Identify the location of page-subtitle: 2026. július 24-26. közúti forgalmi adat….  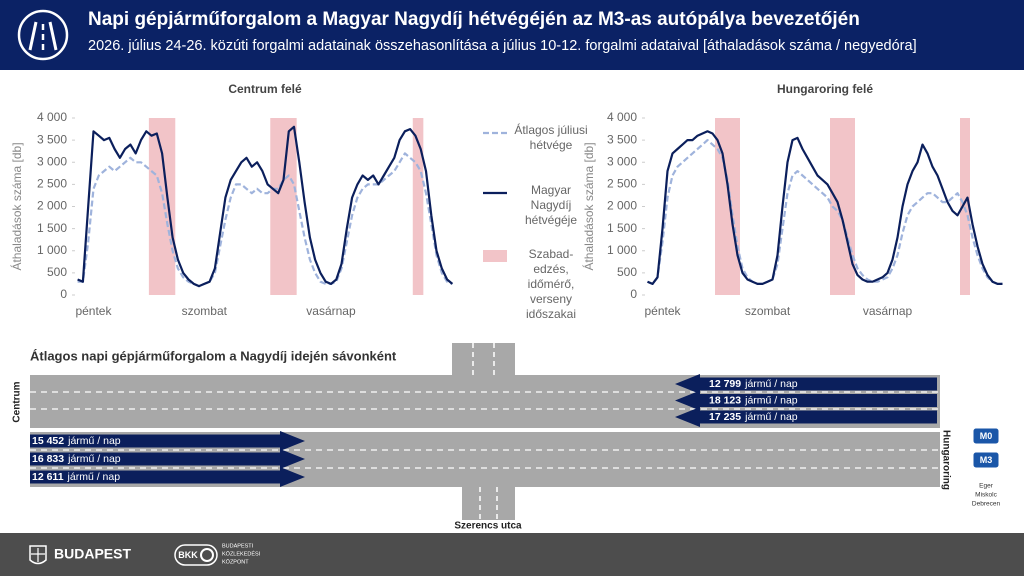
(502, 46).